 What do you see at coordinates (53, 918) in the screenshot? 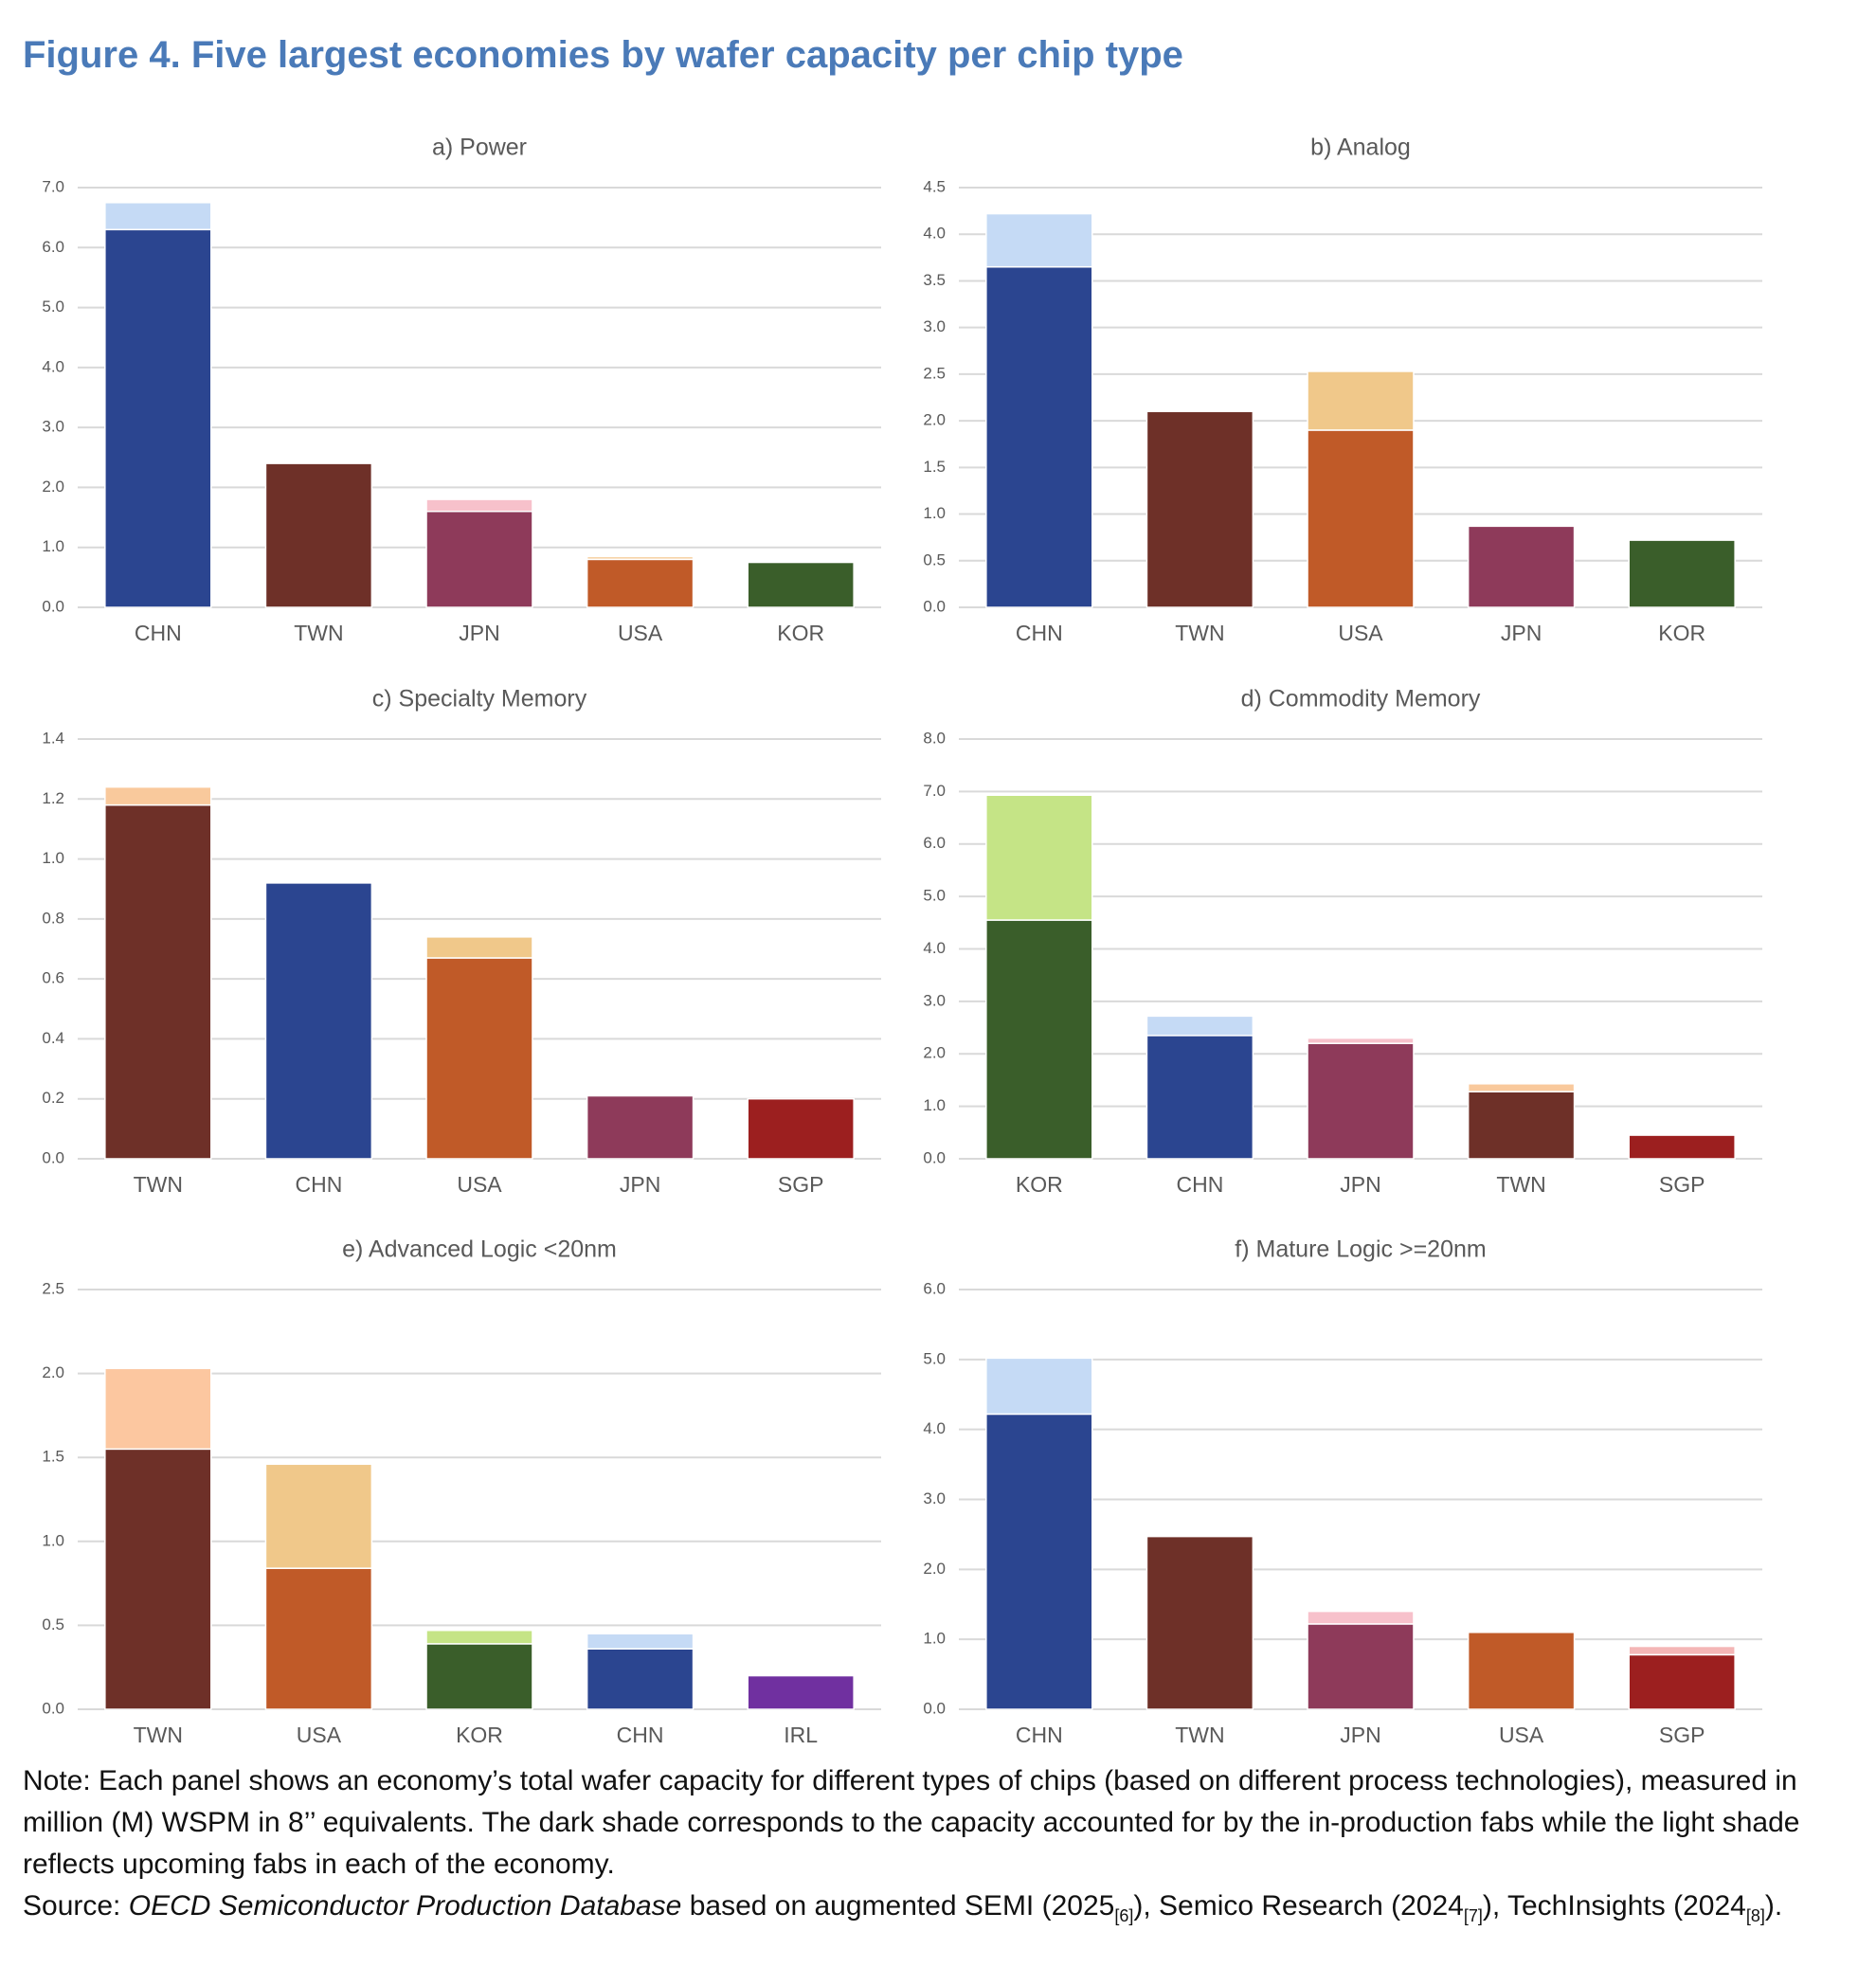
I see `y-tick-label: 0.8` at bounding box center [53, 918].